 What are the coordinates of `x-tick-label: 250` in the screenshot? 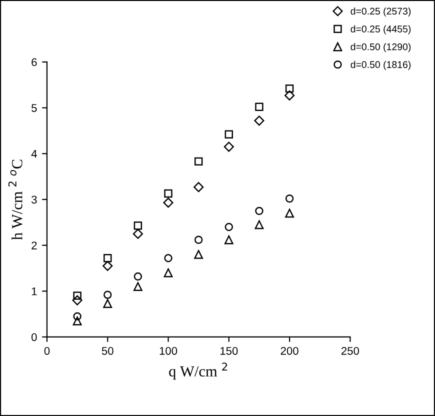 It's located at (350, 350).